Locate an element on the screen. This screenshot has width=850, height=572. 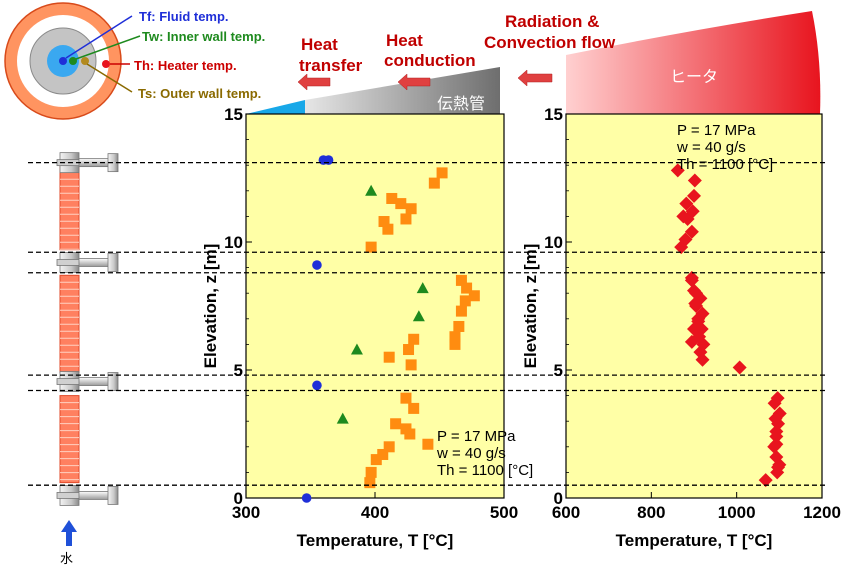
heater-label: ヒータ is located at coordinates (694, 77).